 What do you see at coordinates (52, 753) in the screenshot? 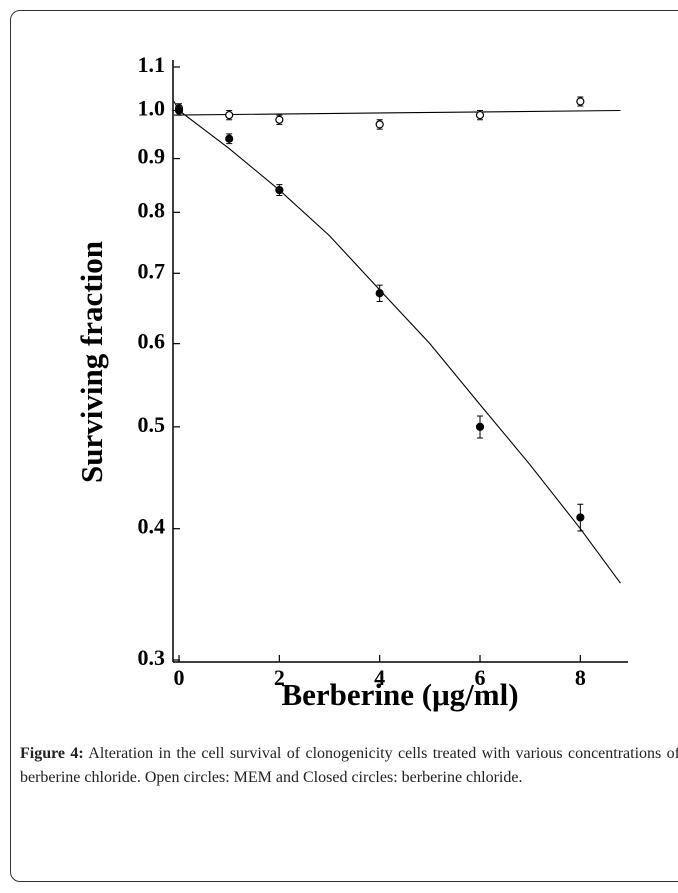
I see `caption-label: Figure 4:` at bounding box center [52, 753].